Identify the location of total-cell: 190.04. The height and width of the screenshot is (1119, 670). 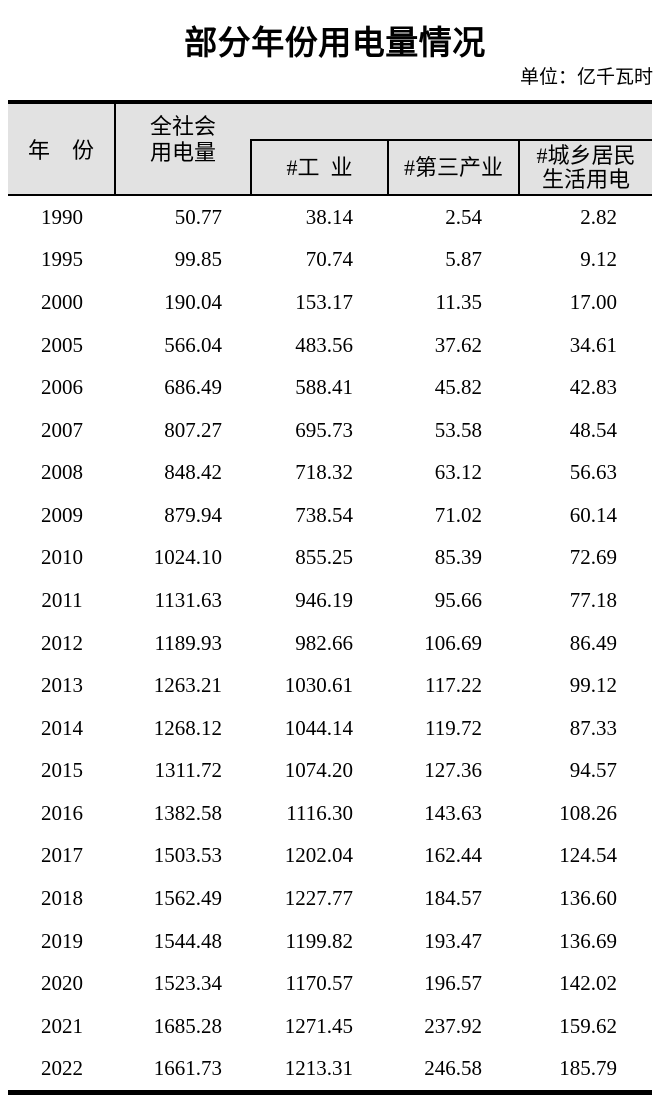
(193, 301).